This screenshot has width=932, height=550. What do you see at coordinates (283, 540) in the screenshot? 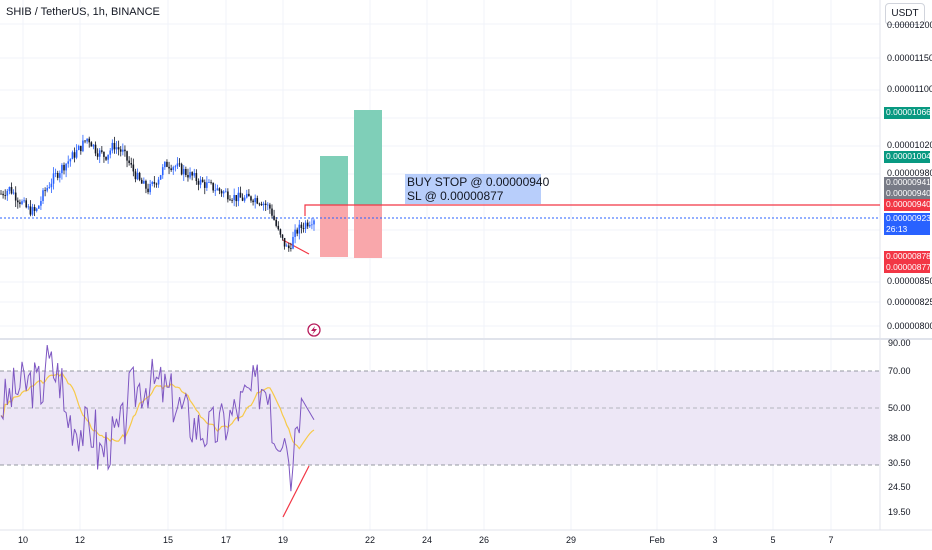
I see `time-tick: 19` at bounding box center [283, 540].